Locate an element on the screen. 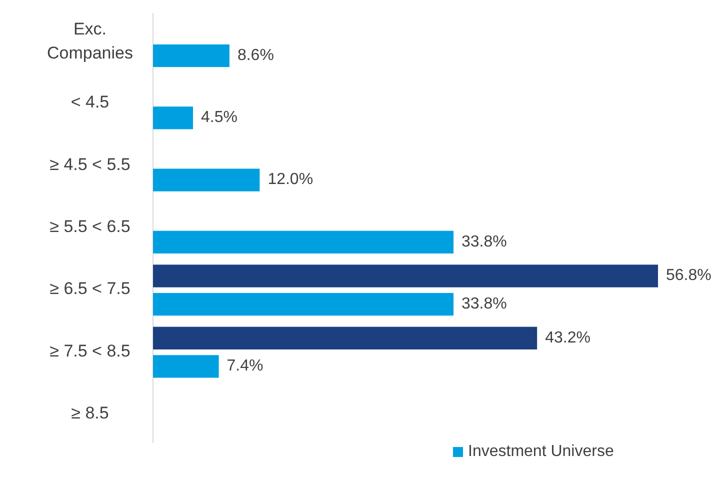  data-label: 7.4% is located at coordinates (245, 366).